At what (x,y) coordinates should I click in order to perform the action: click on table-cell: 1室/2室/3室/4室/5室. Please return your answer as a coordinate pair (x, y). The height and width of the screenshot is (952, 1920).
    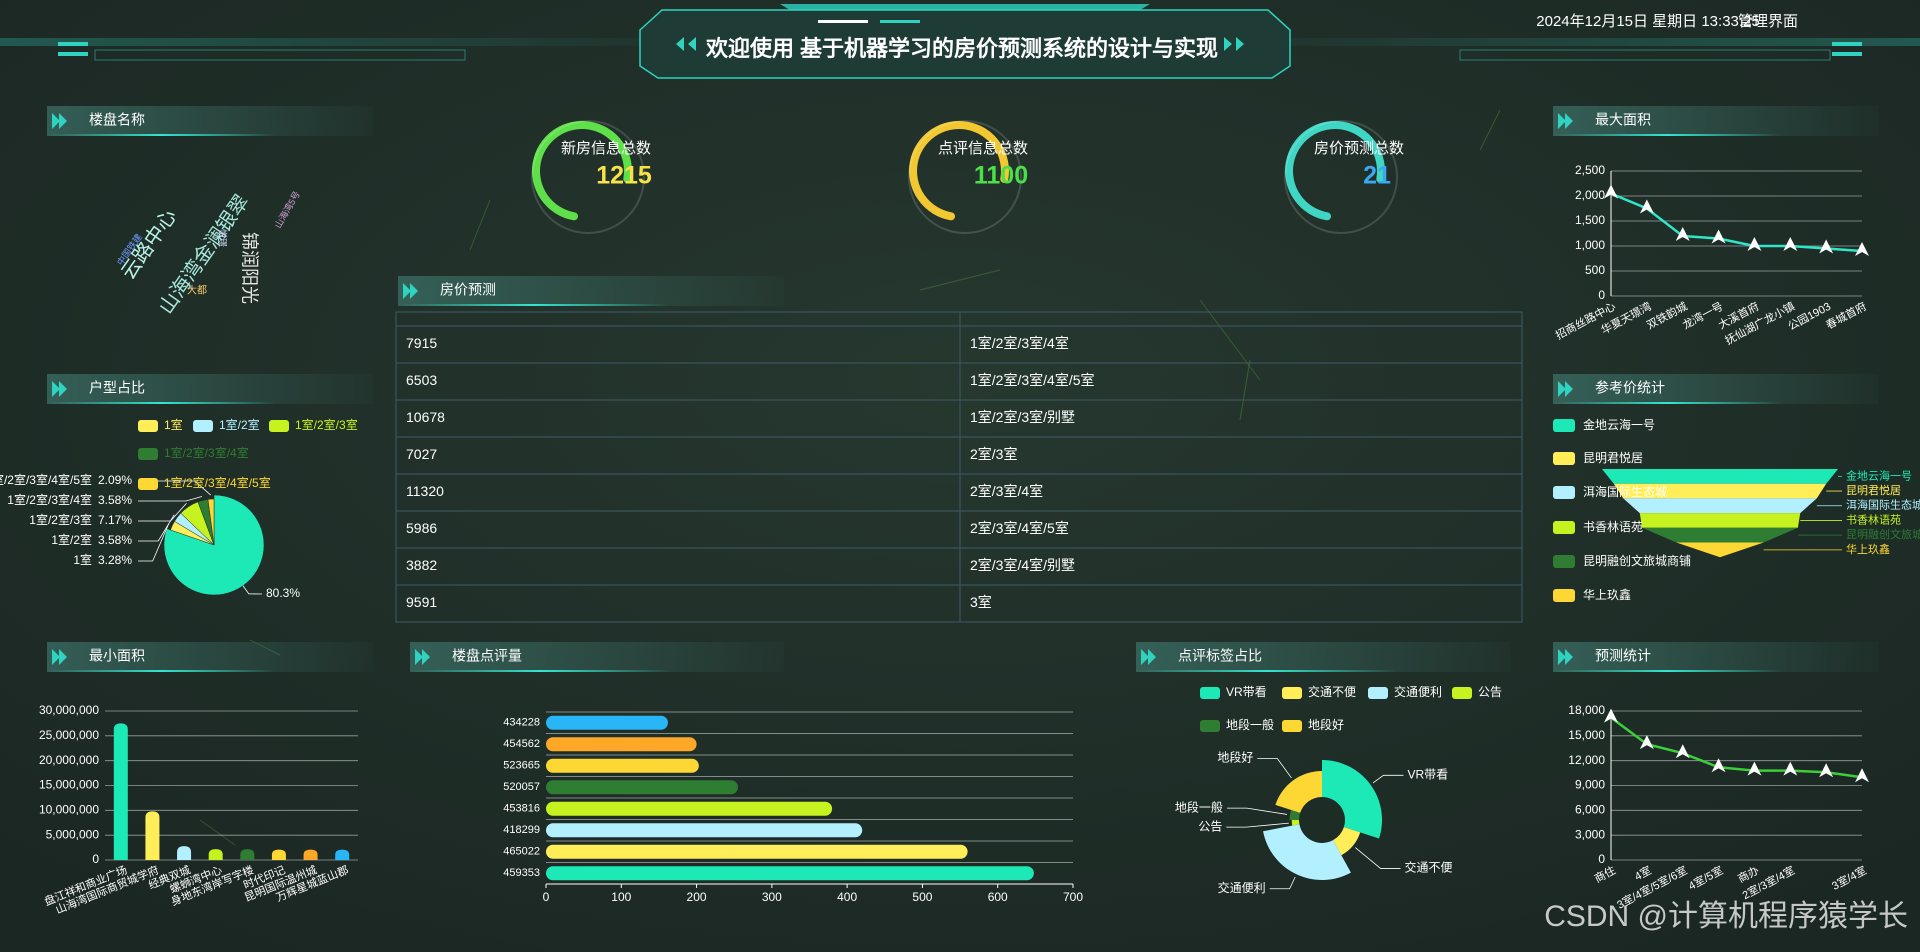
    Looking at the image, I should click on (1032, 380).